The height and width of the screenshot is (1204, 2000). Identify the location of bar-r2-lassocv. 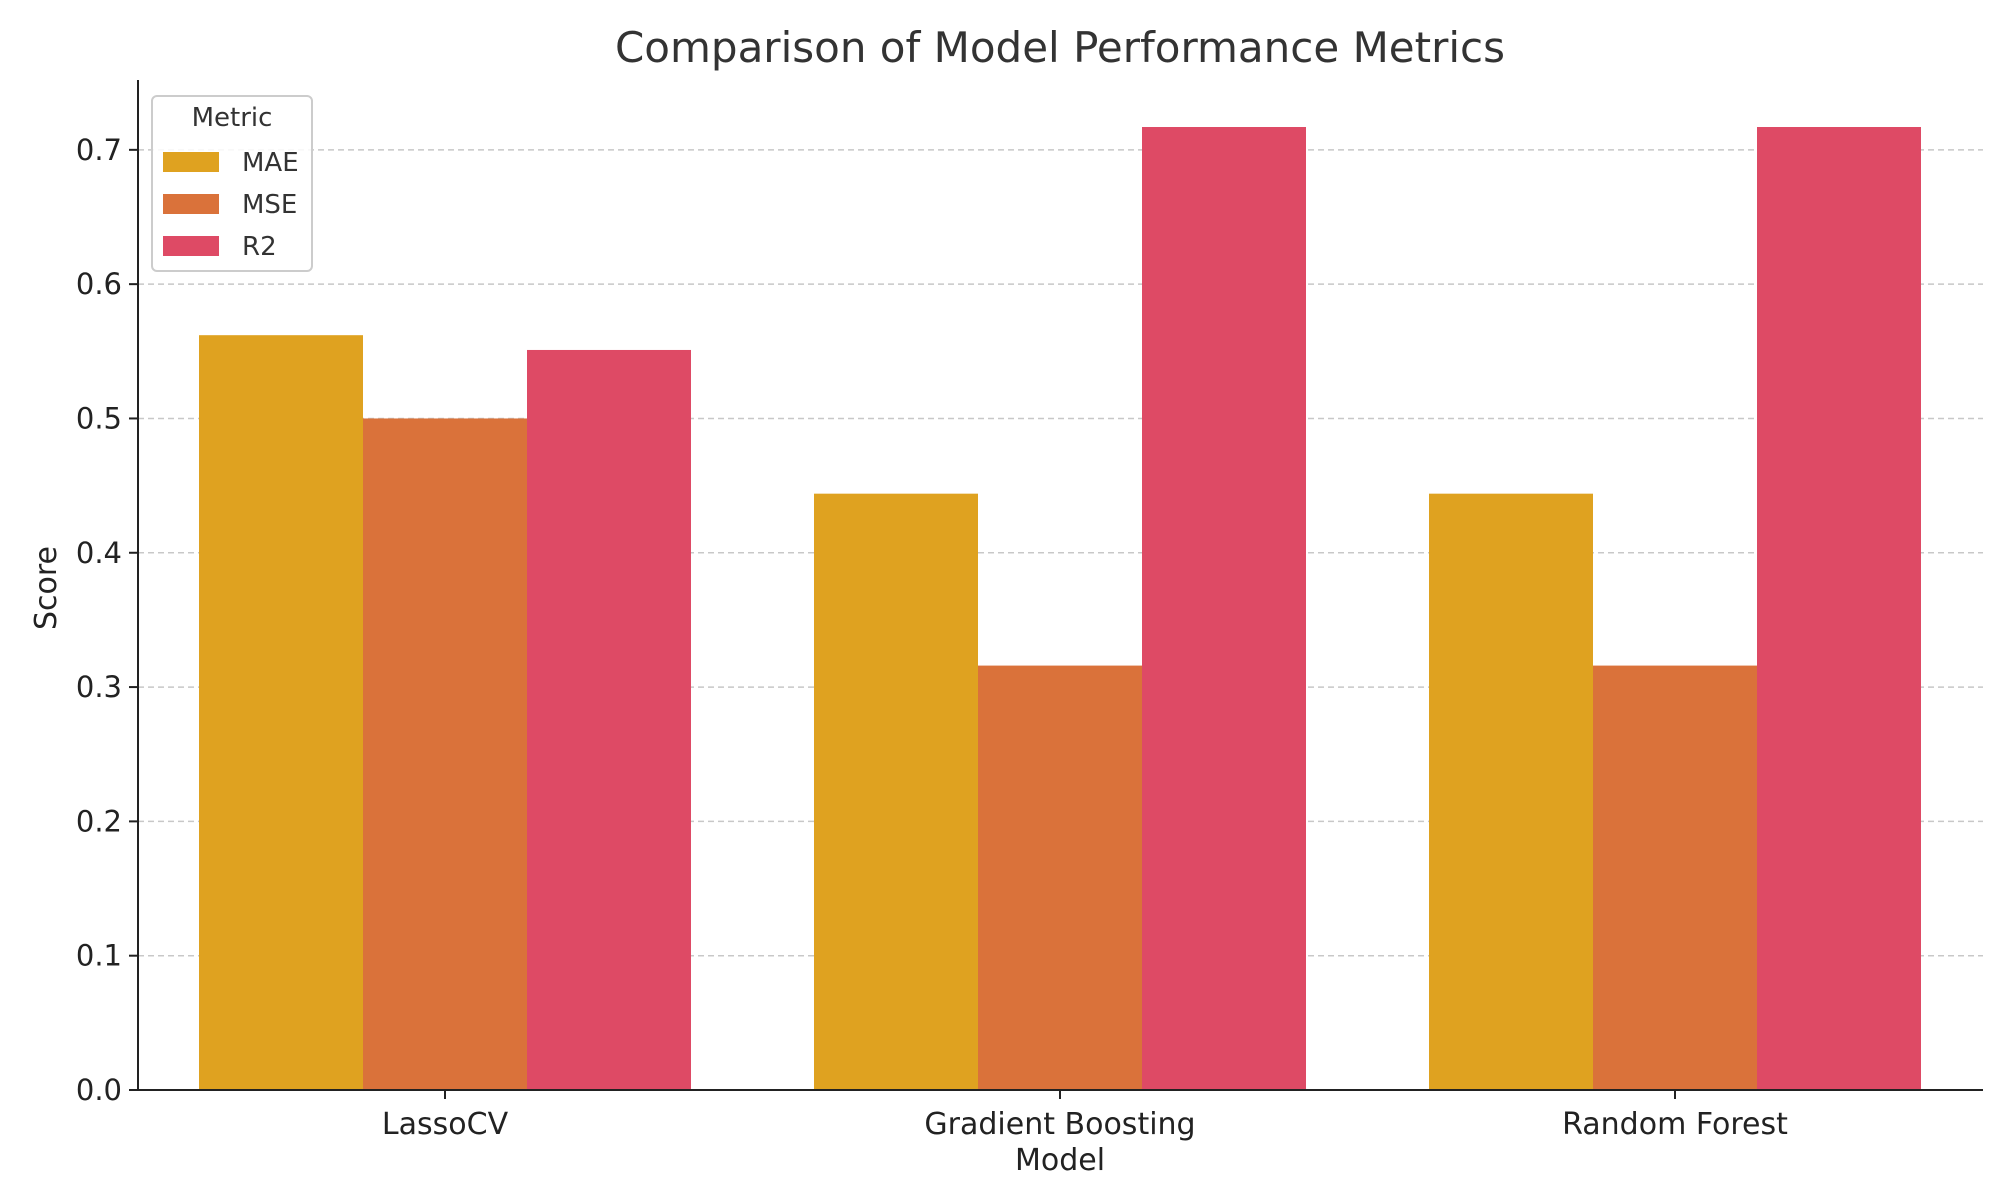
(609, 720).